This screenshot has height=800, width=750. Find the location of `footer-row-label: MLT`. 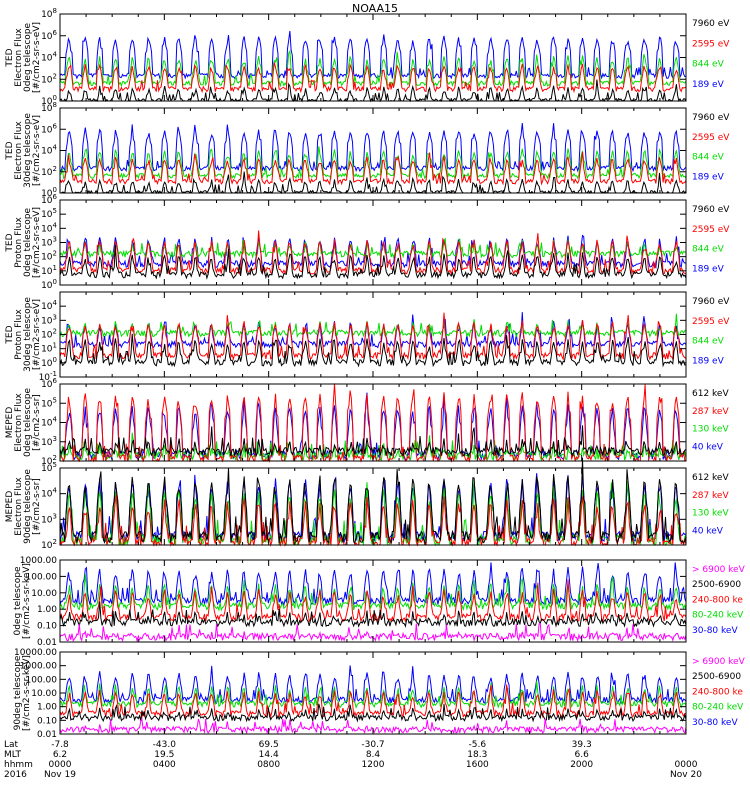

footer-row-label: MLT is located at coordinates (13, 755).